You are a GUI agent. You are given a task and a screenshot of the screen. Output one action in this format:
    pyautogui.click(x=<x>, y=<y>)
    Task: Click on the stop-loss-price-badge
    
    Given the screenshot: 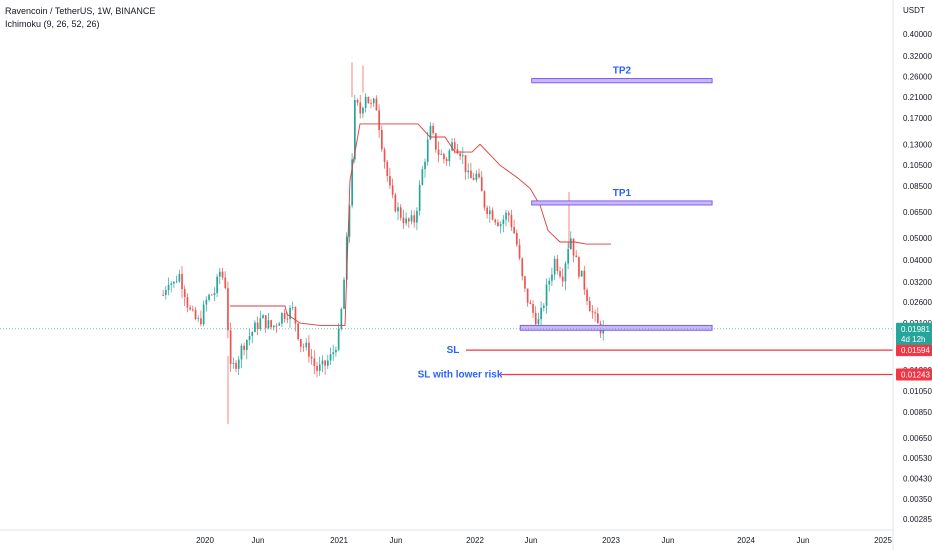 What is the action you would take?
    pyautogui.click(x=914, y=374)
    